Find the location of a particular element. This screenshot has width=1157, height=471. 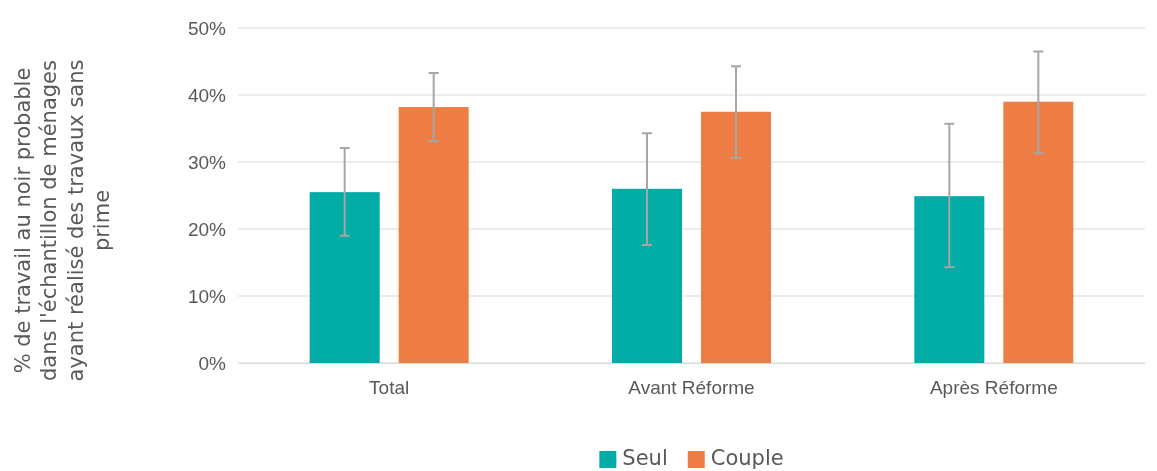

x-tick-label: Avant Réforme is located at coordinates (691, 388).